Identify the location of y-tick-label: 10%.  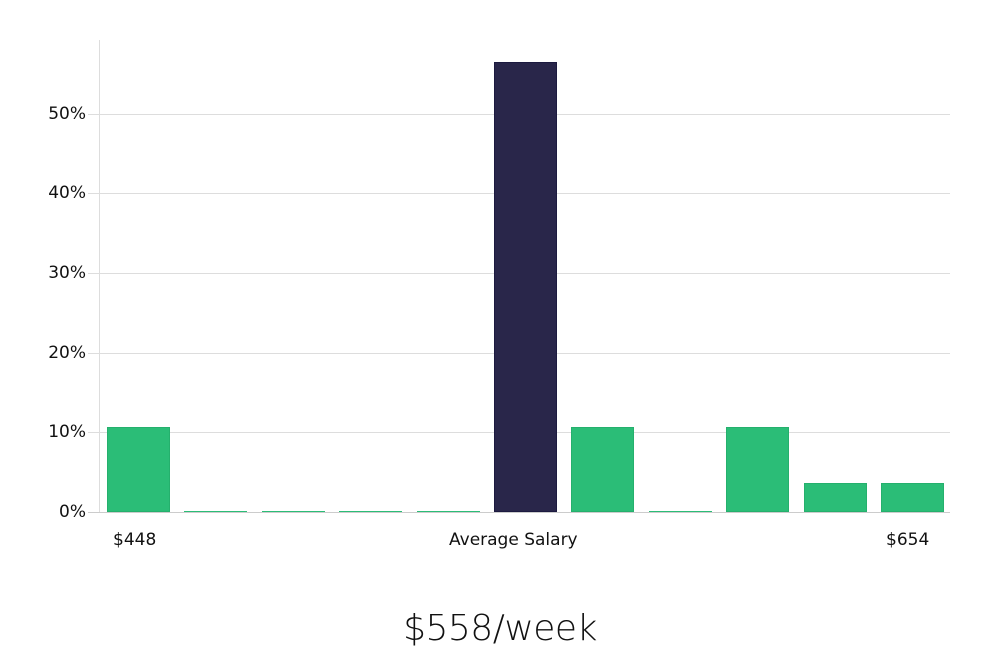
(67, 432).